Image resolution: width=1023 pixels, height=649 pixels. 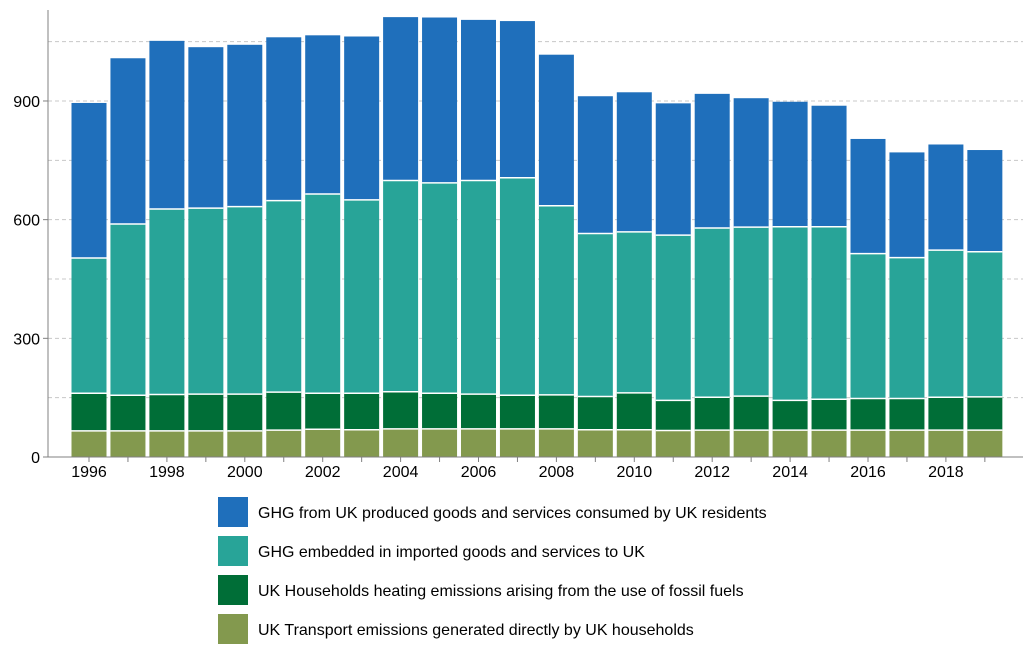 What do you see at coordinates (89, 472) in the screenshot?
I see `x-tick-label: 1996` at bounding box center [89, 472].